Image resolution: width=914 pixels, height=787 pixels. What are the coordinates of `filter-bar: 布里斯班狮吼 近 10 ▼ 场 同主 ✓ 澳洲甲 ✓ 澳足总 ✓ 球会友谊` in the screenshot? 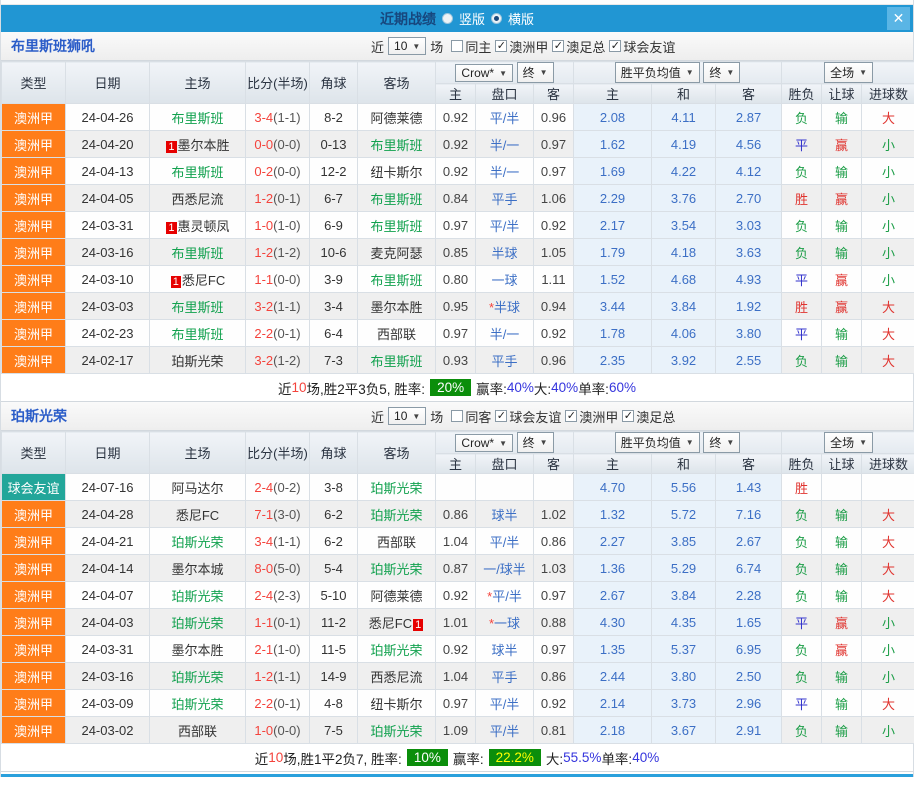 It's located at (457, 46).